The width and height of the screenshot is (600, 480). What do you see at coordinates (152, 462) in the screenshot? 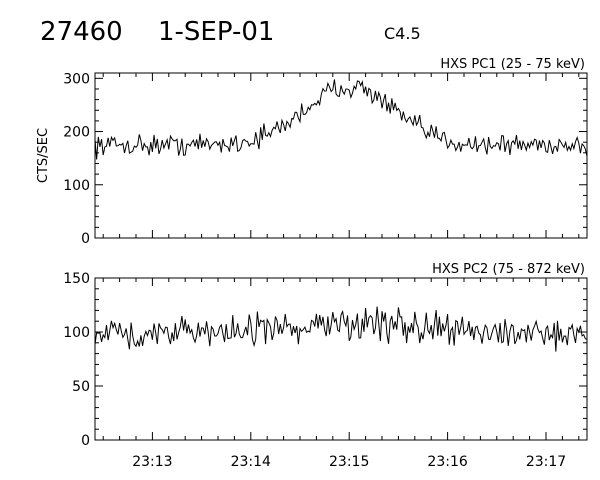
I see `x-tick-label: 23:13` at bounding box center [152, 462].